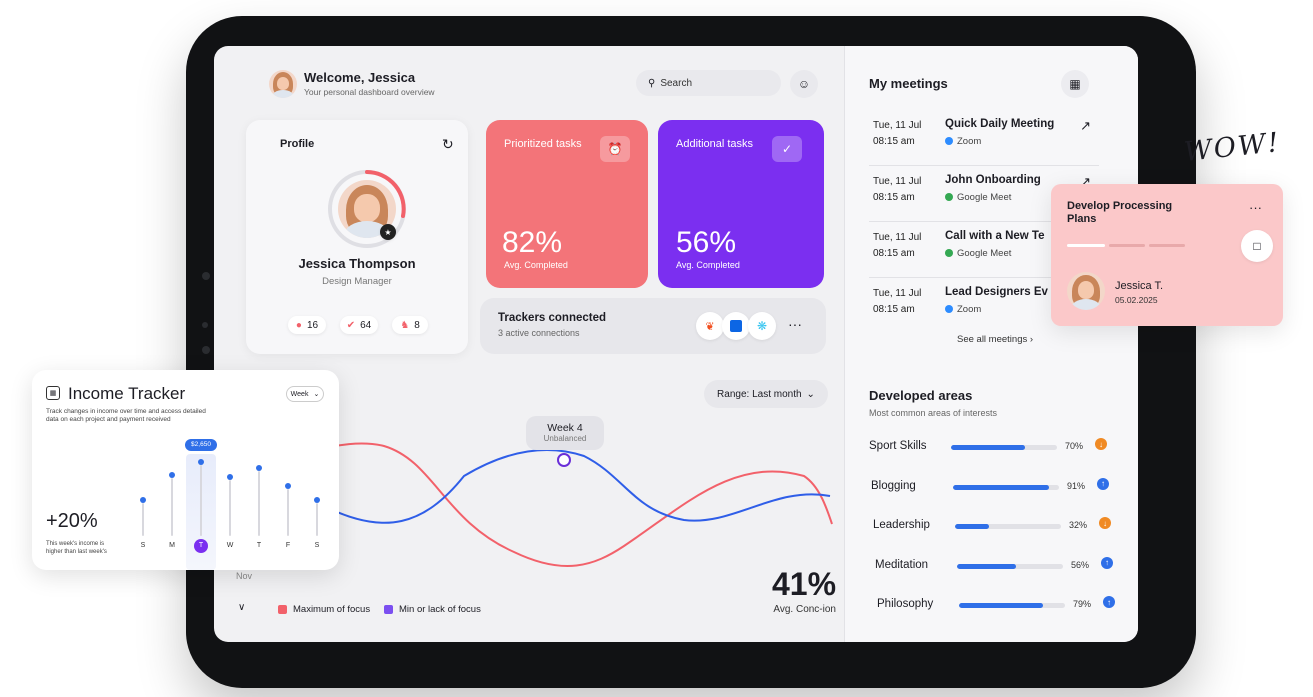 The height and width of the screenshot is (697, 1313). Describe the element at coordinates (1136, 300) in the screenshot. I see `assignee-date: 05.02.2025` at that location.